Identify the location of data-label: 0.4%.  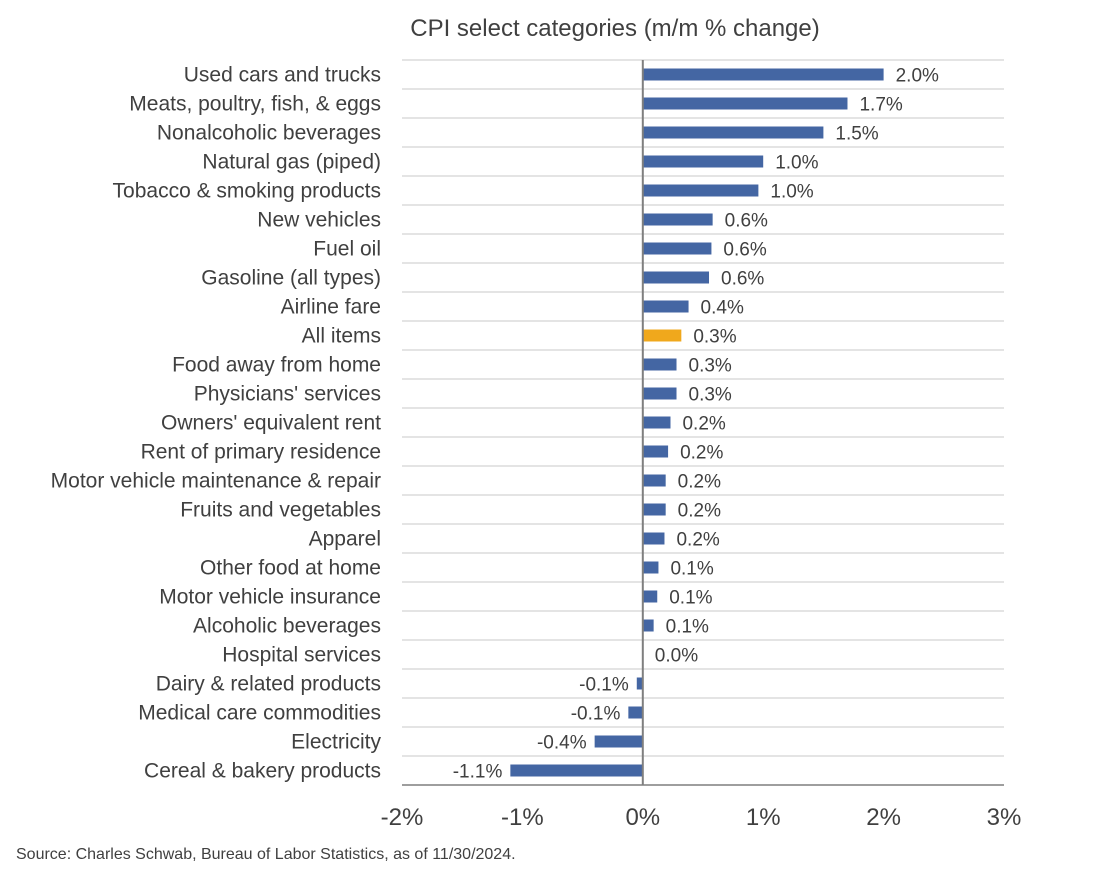
(722, 308).